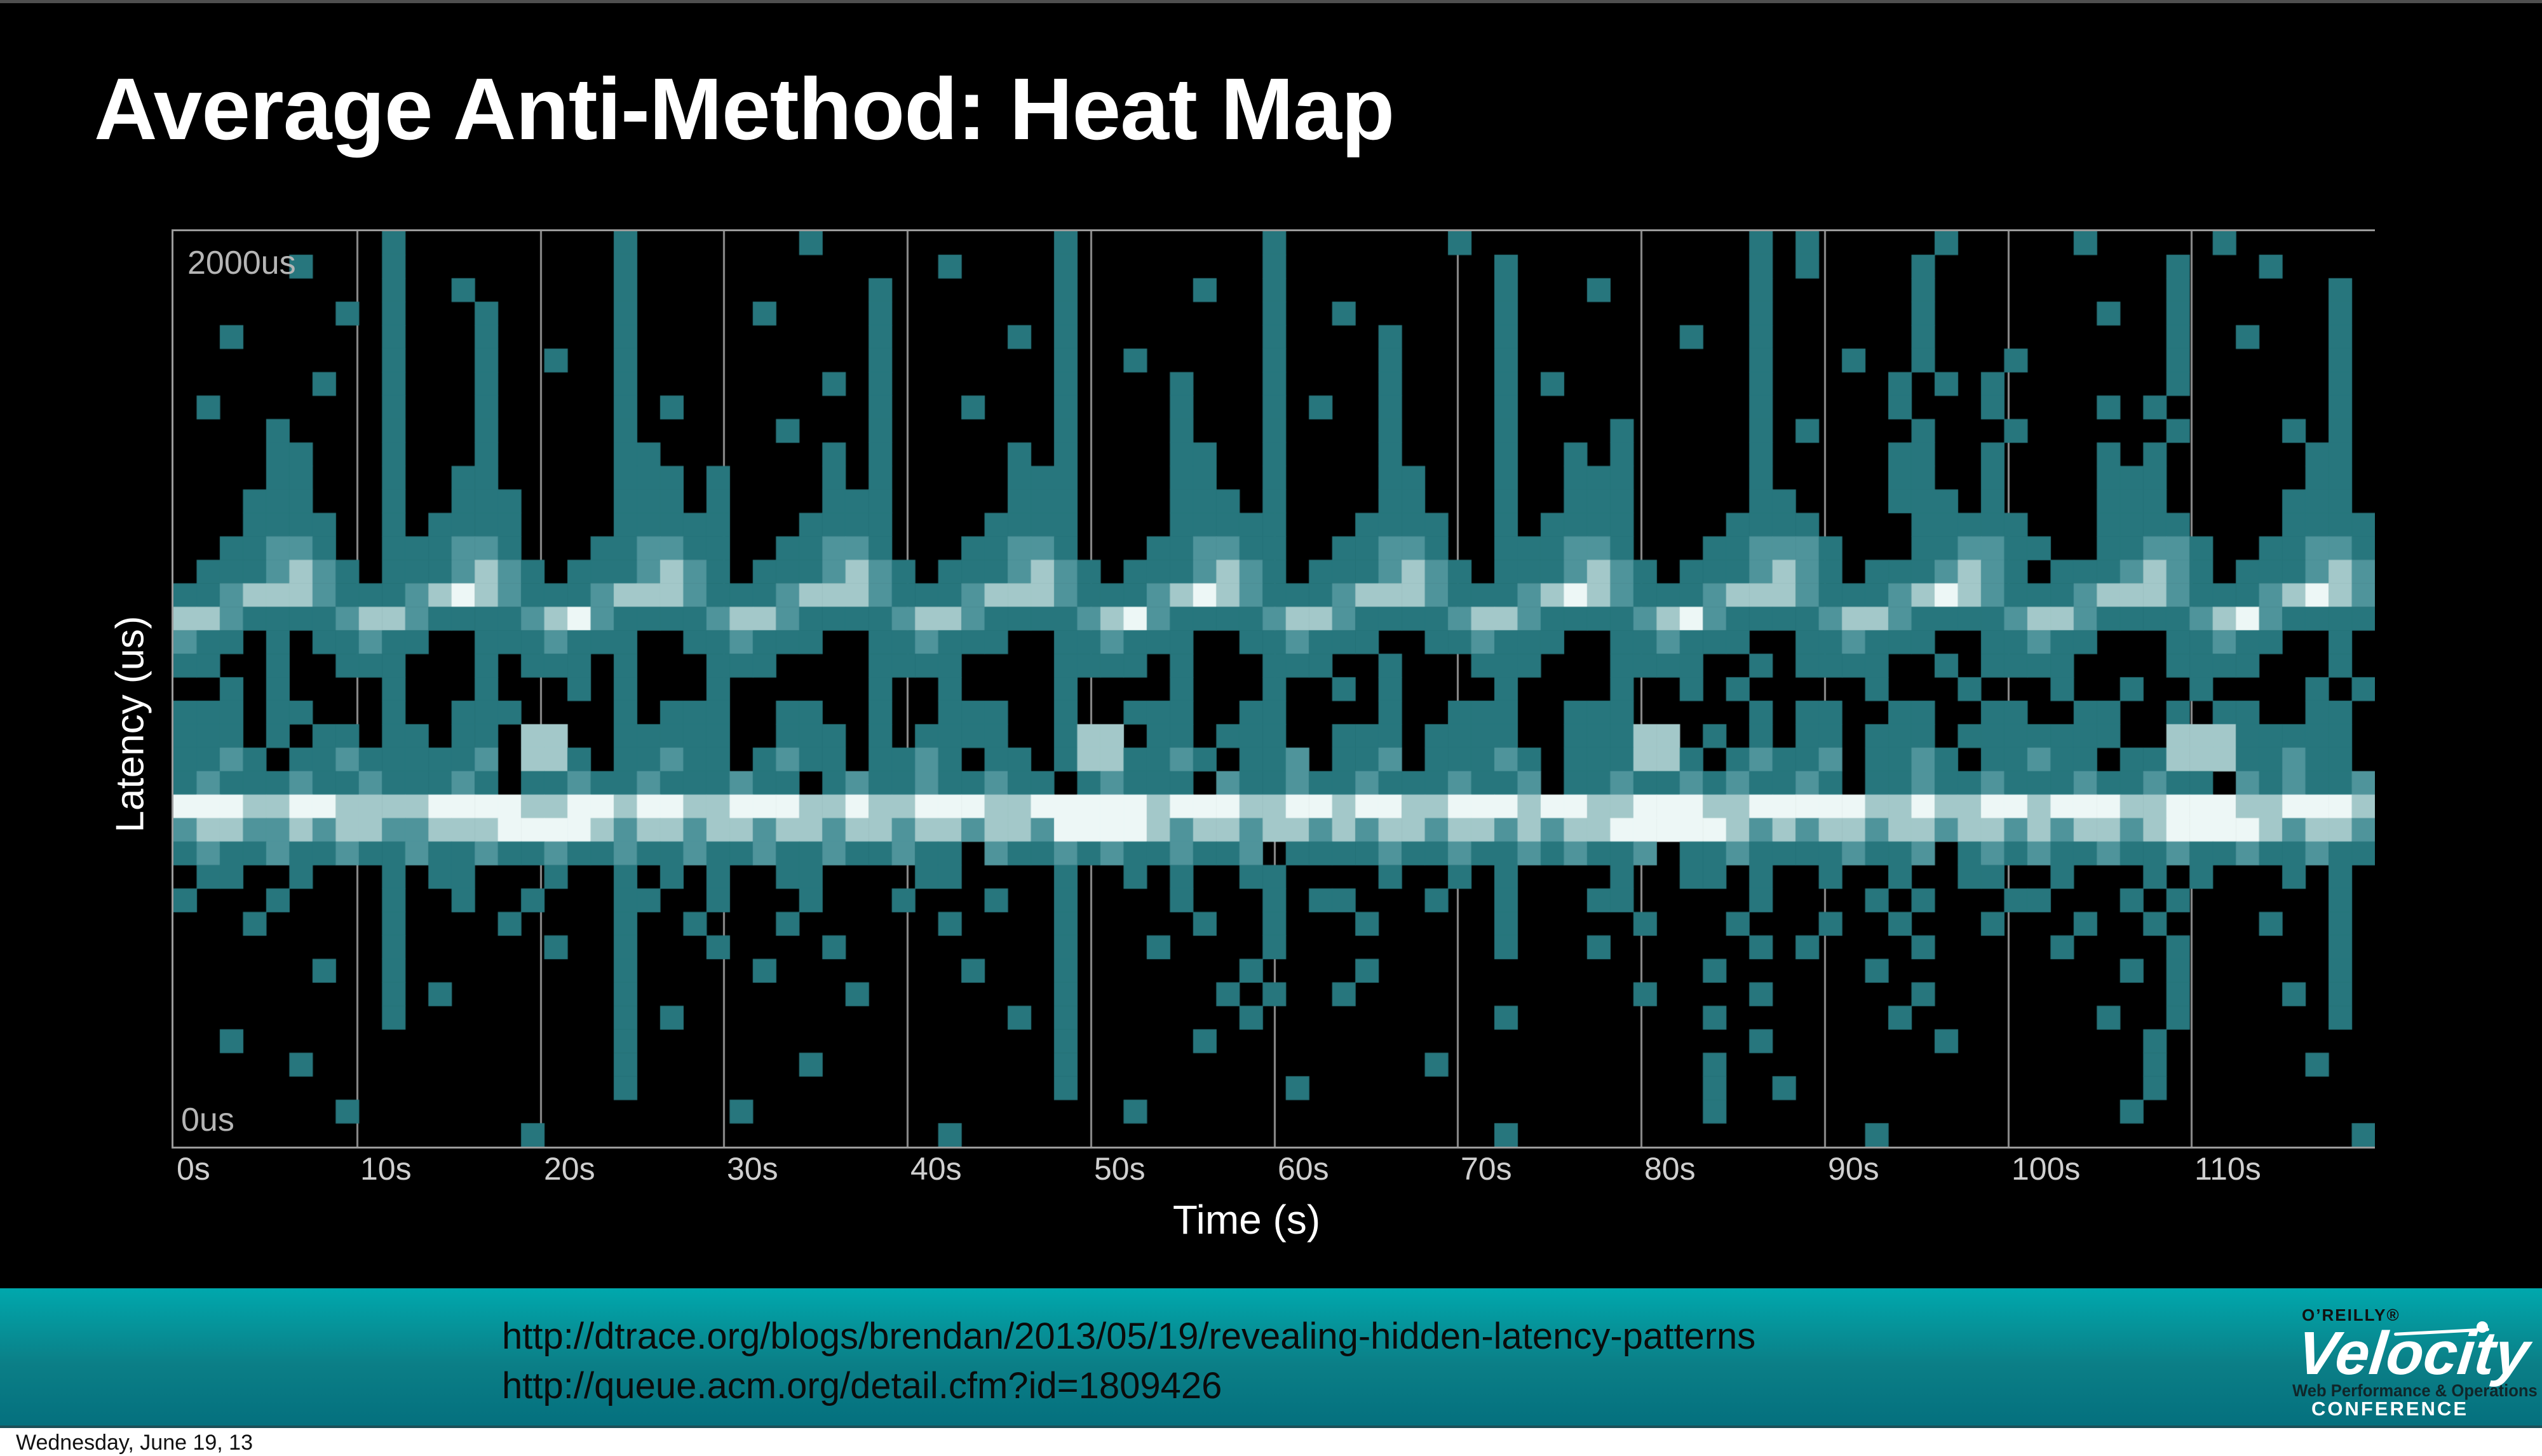 Image resolution: width=2542 pixels, height=1456 pixels. I want to click on slide-date-note: Wednesday, June 19, 13, so click(135, 1443).